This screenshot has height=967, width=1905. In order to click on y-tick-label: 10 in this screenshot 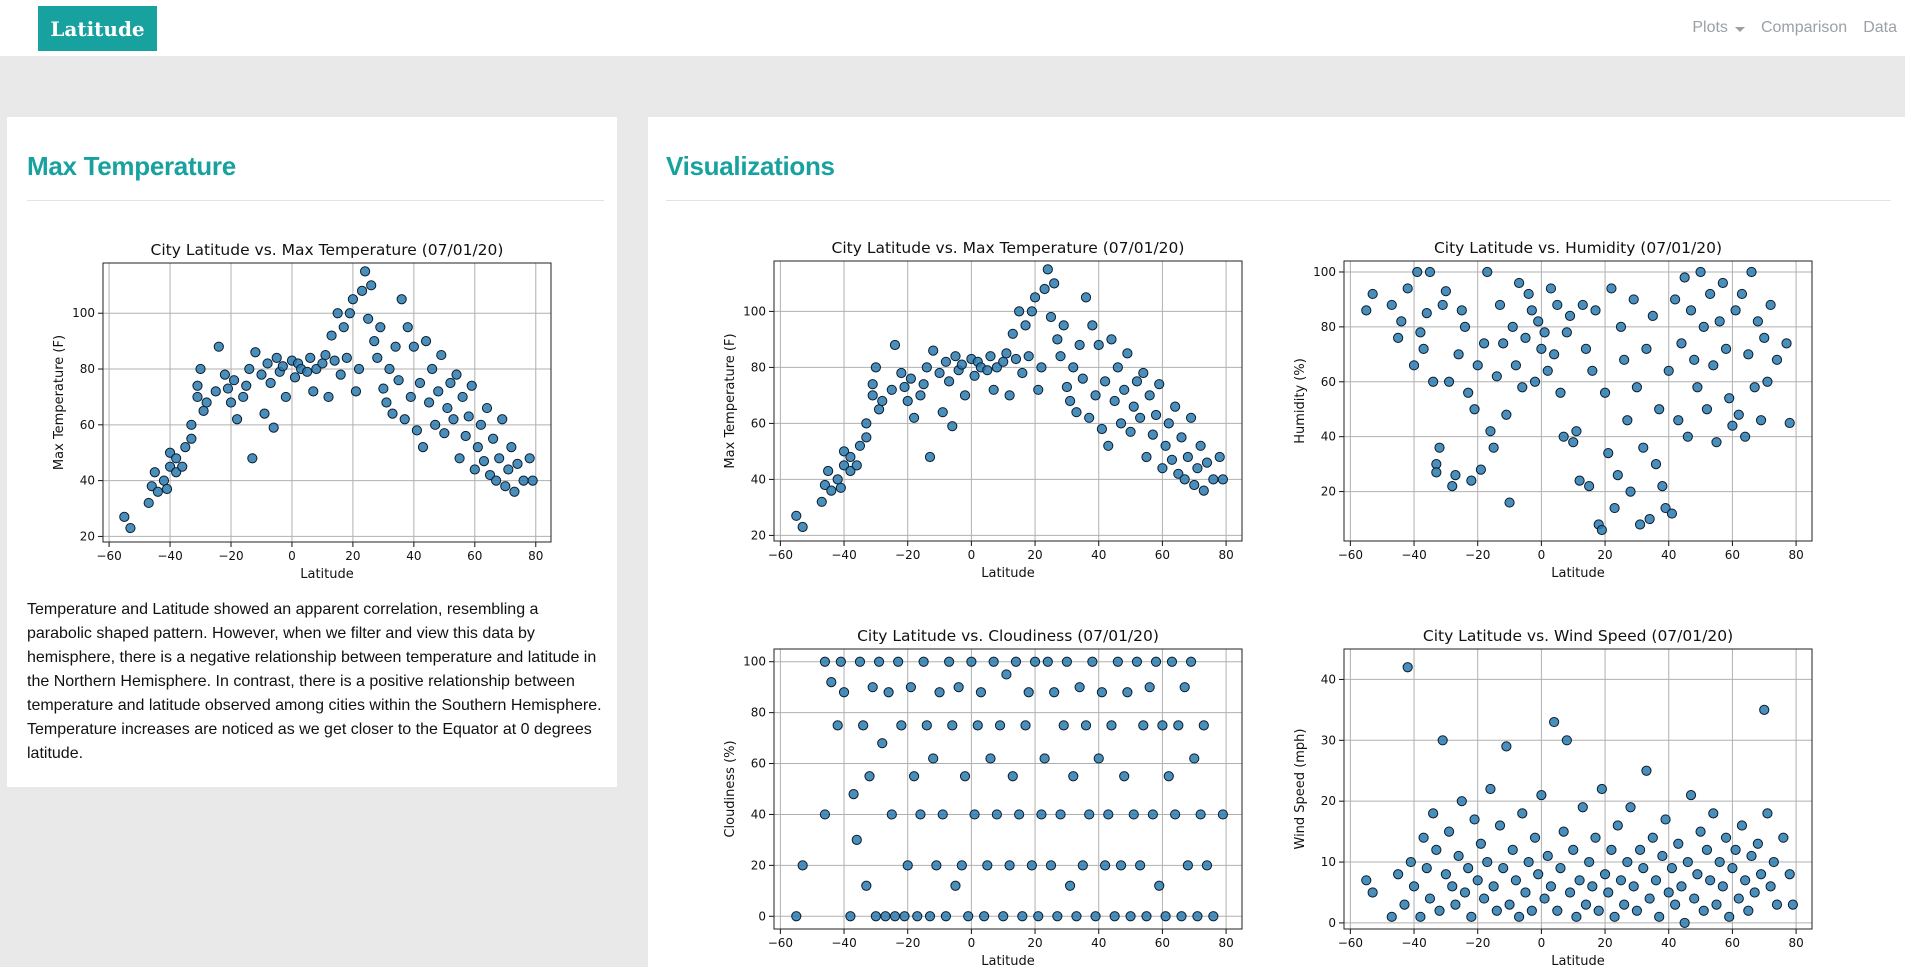, I will do `click(1328, 862)`.